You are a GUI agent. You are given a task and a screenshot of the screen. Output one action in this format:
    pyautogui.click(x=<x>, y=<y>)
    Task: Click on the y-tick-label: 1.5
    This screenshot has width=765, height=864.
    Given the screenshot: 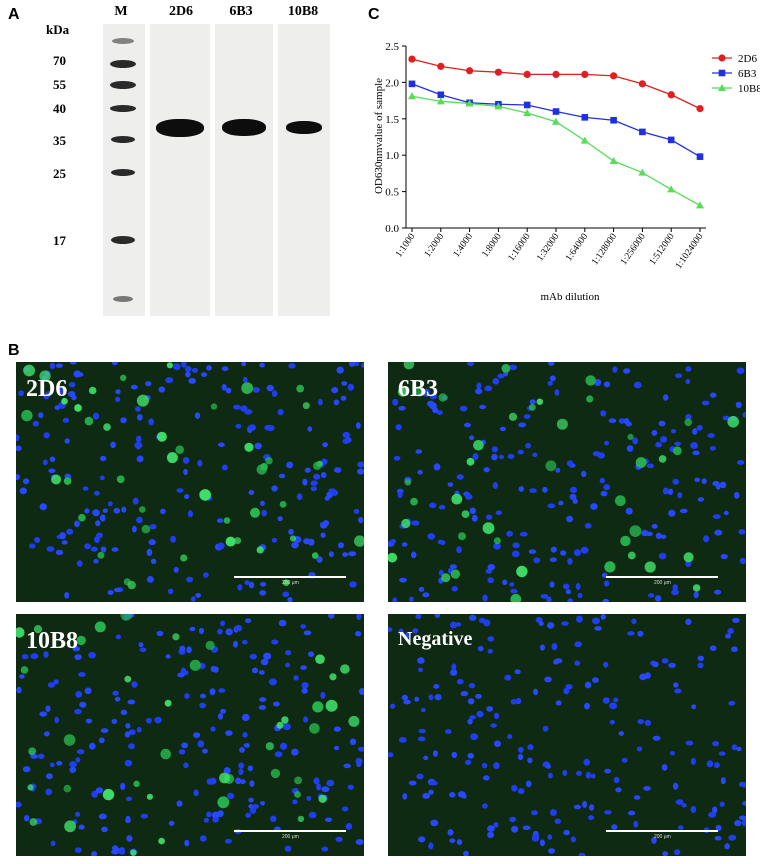 What is the action you would take?
    pyautogui.click(x=392, y=120)
    